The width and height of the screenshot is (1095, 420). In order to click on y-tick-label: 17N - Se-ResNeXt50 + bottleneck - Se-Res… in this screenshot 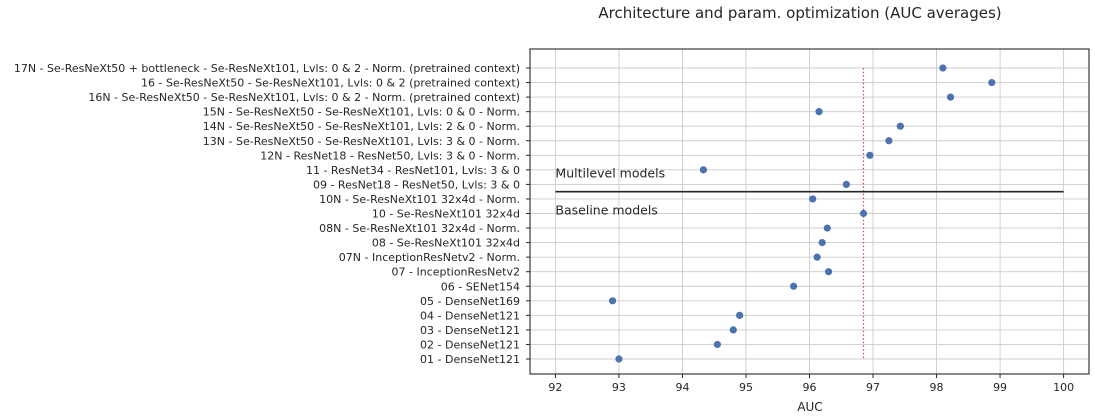, I will do `click(267, 68)`.